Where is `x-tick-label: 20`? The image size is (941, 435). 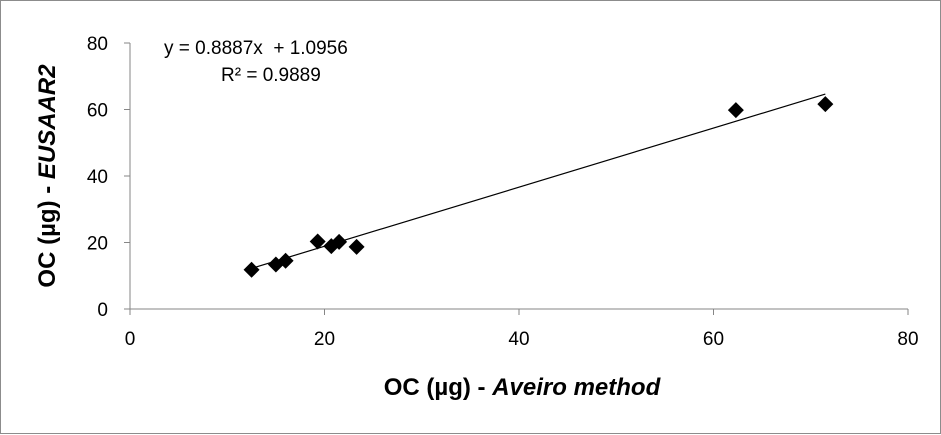
x-tick-label: 20 is located at coordinates (324, 339).